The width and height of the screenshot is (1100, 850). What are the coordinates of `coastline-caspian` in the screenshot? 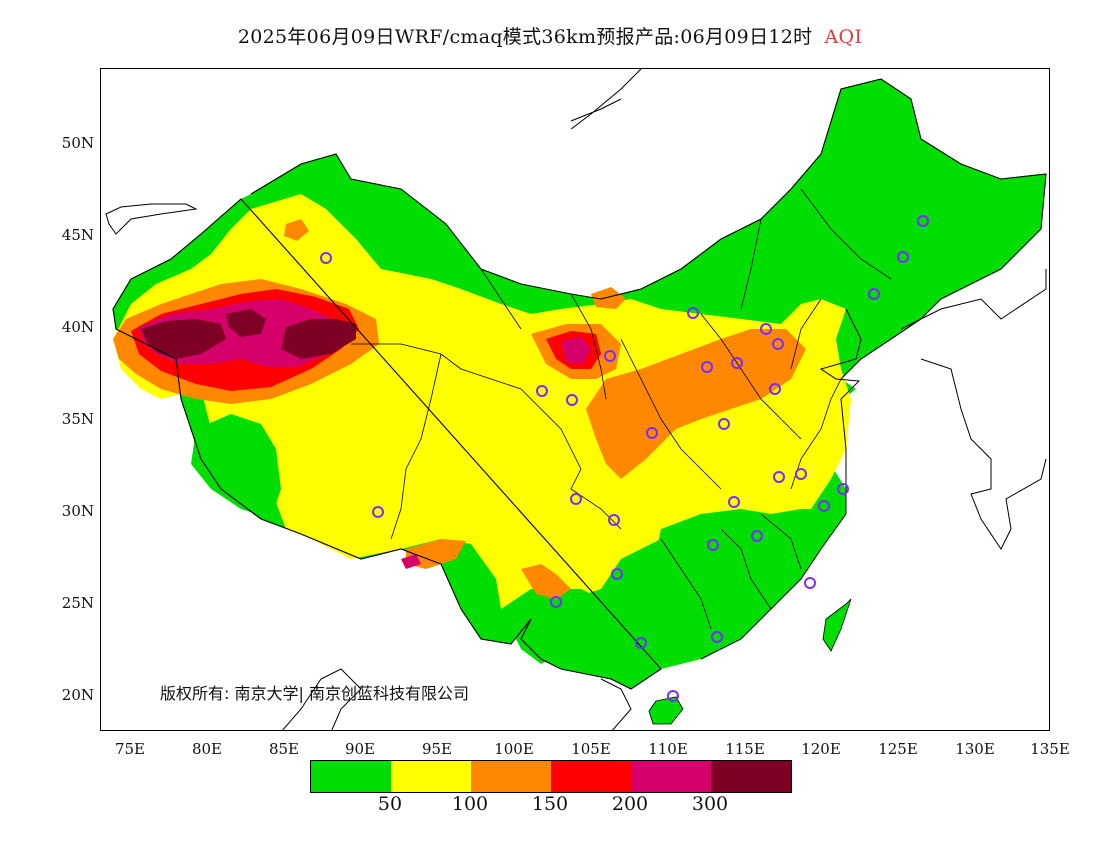 It's located at (151, 219).